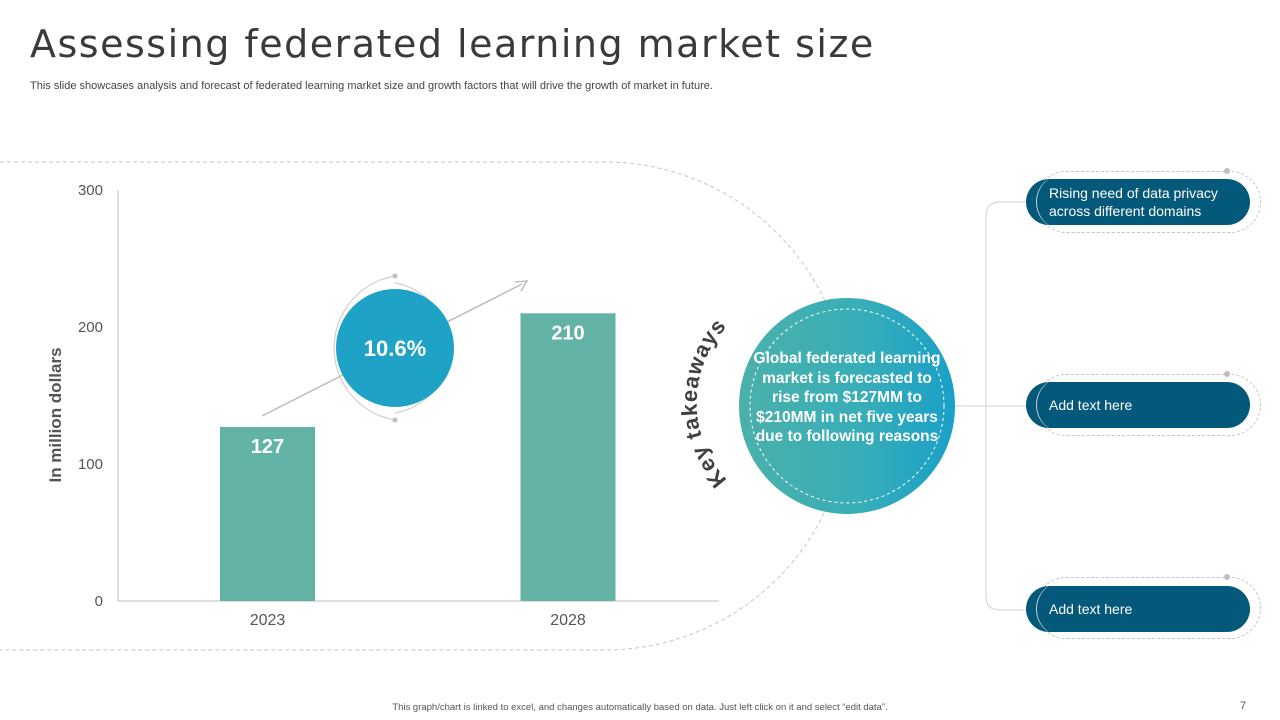 This screenshot has height=720, width=1280. I want to click on bar-2023, so click(267, 514).